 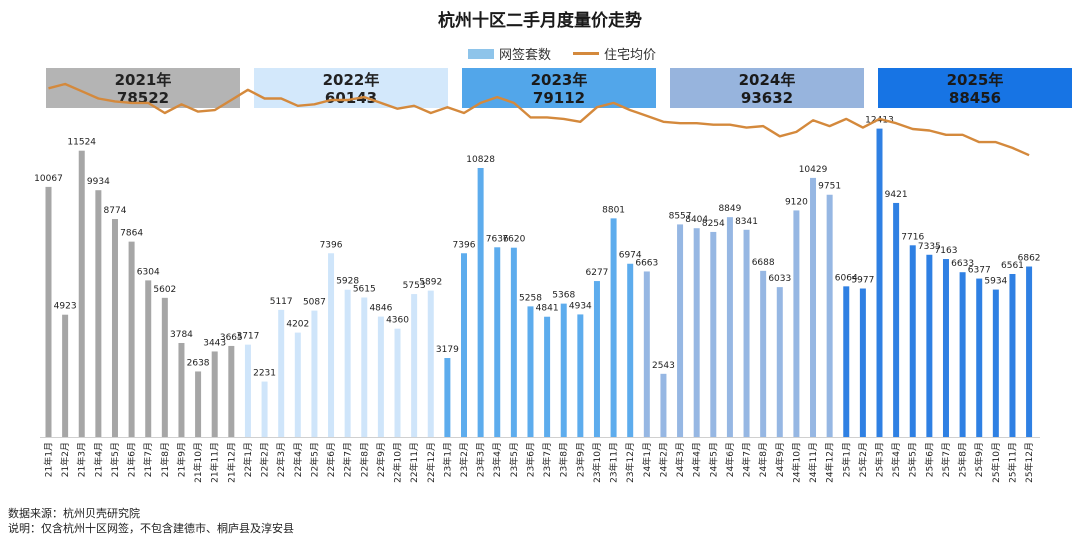 I want to click on year-box-year: 2025年, so click(x=975, y=80).